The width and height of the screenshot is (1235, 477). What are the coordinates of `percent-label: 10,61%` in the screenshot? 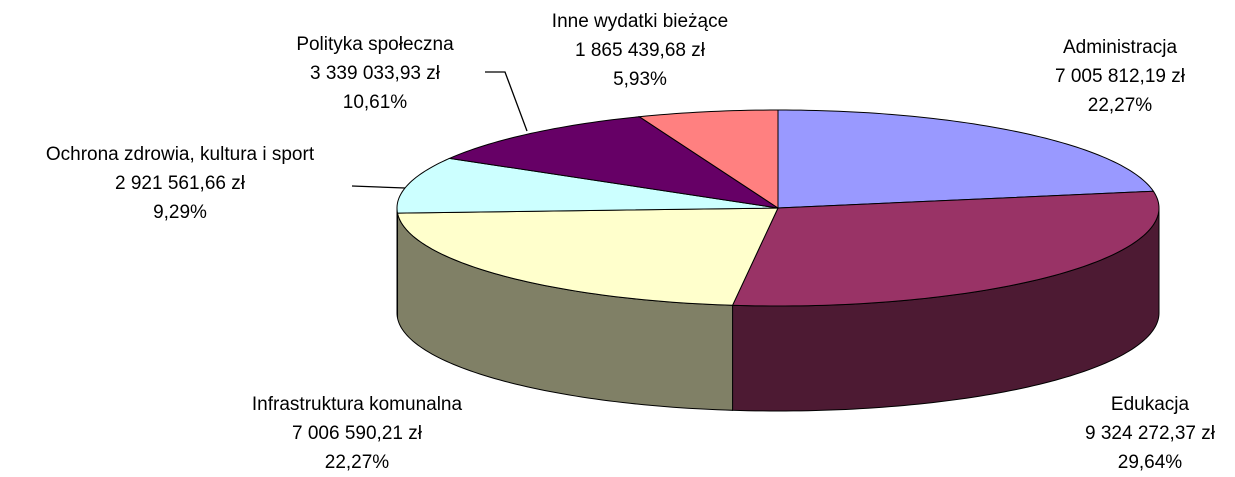 It's located at (375, 102).